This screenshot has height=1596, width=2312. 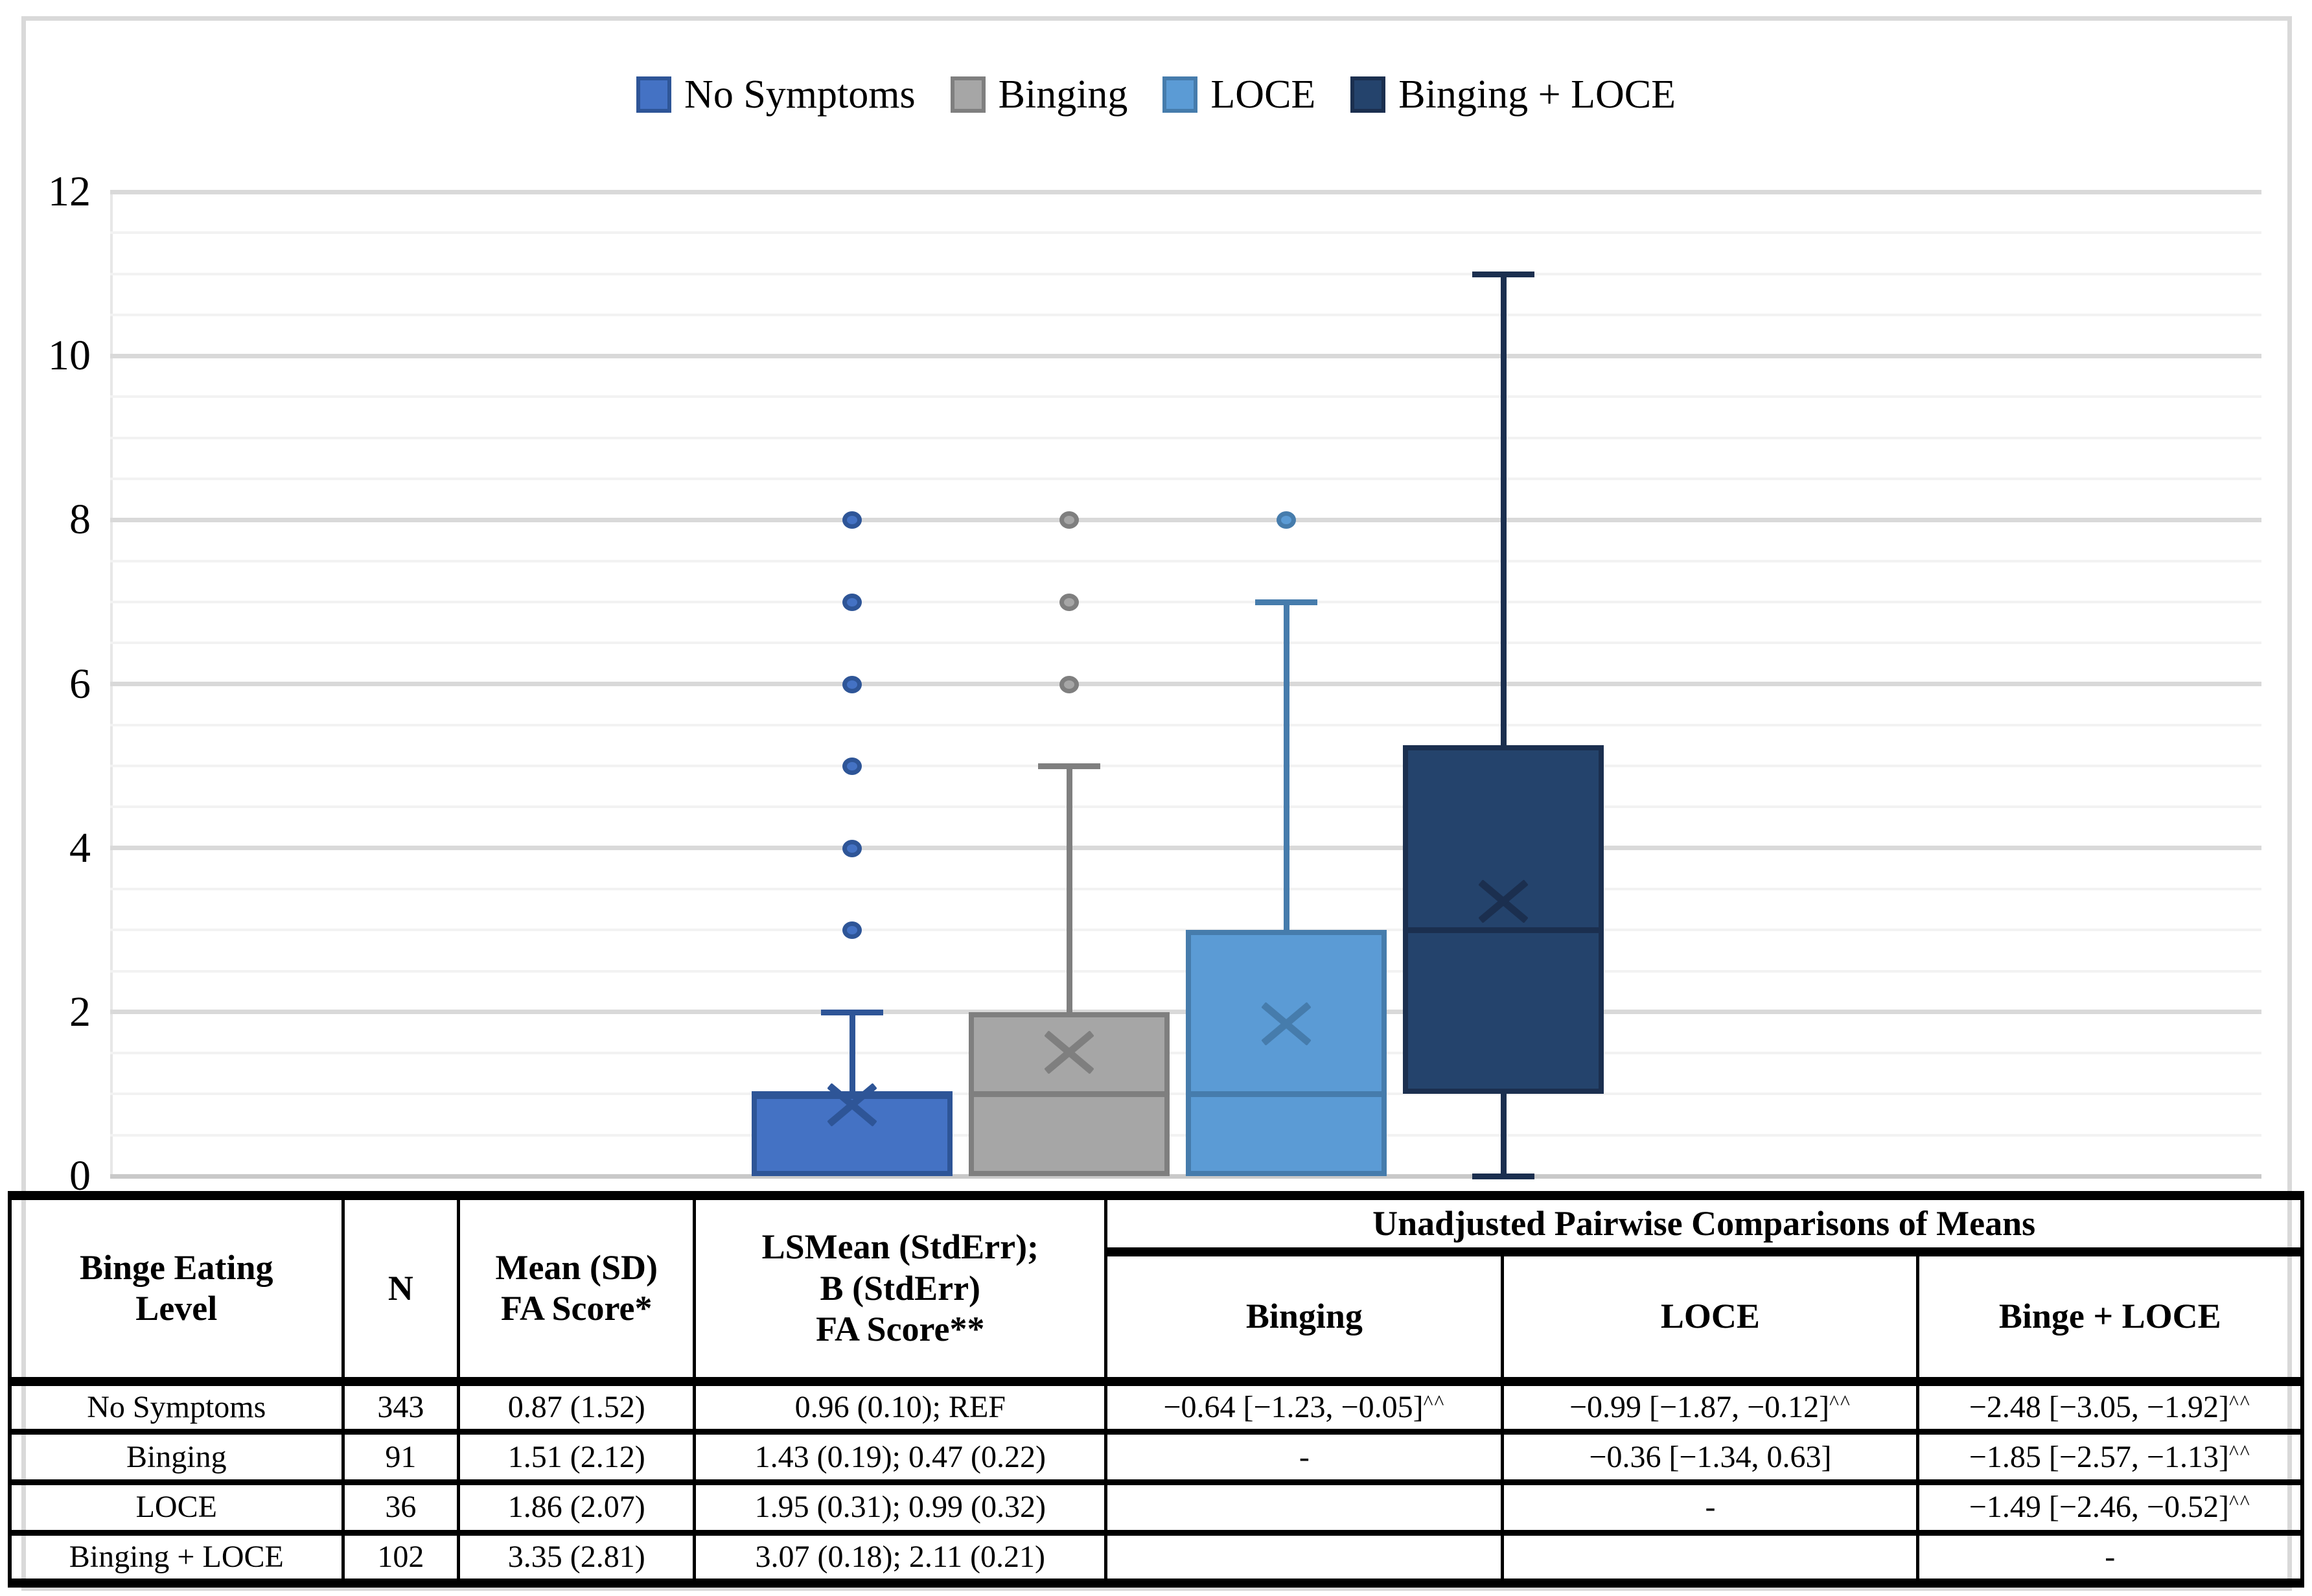 What do you see at coordinates (577, 1290) in the screenshot?
I see `header-mean-sd: Mean (SD) FA Score*` at bounding box center [577, 1290].